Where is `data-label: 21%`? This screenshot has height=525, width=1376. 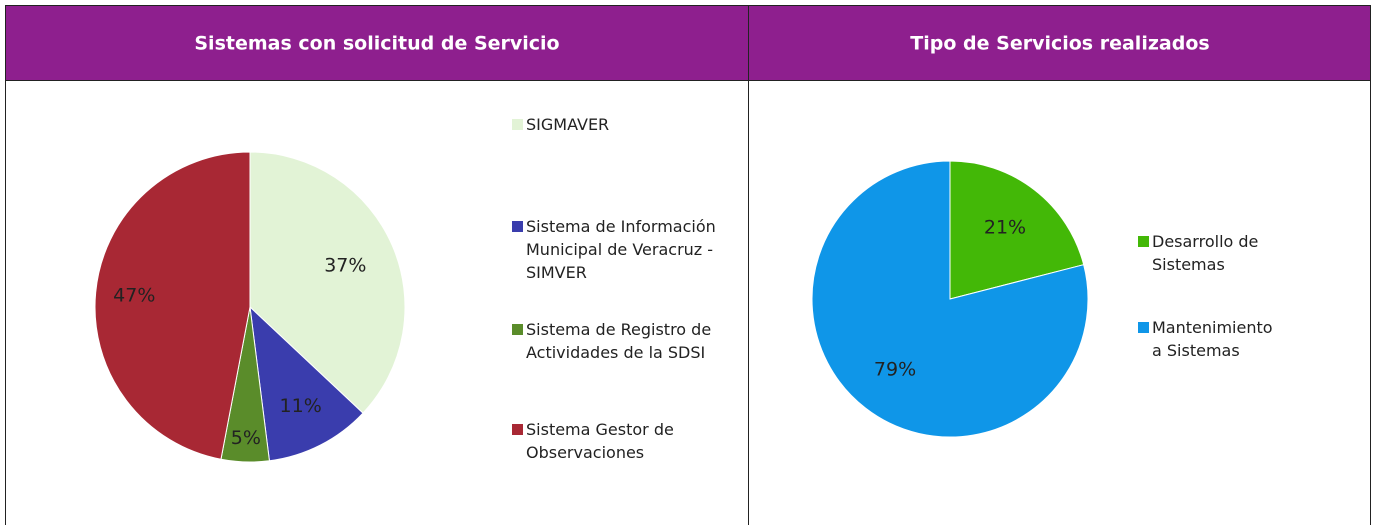
data-label: 21% is located at coordinates (1005, 228).